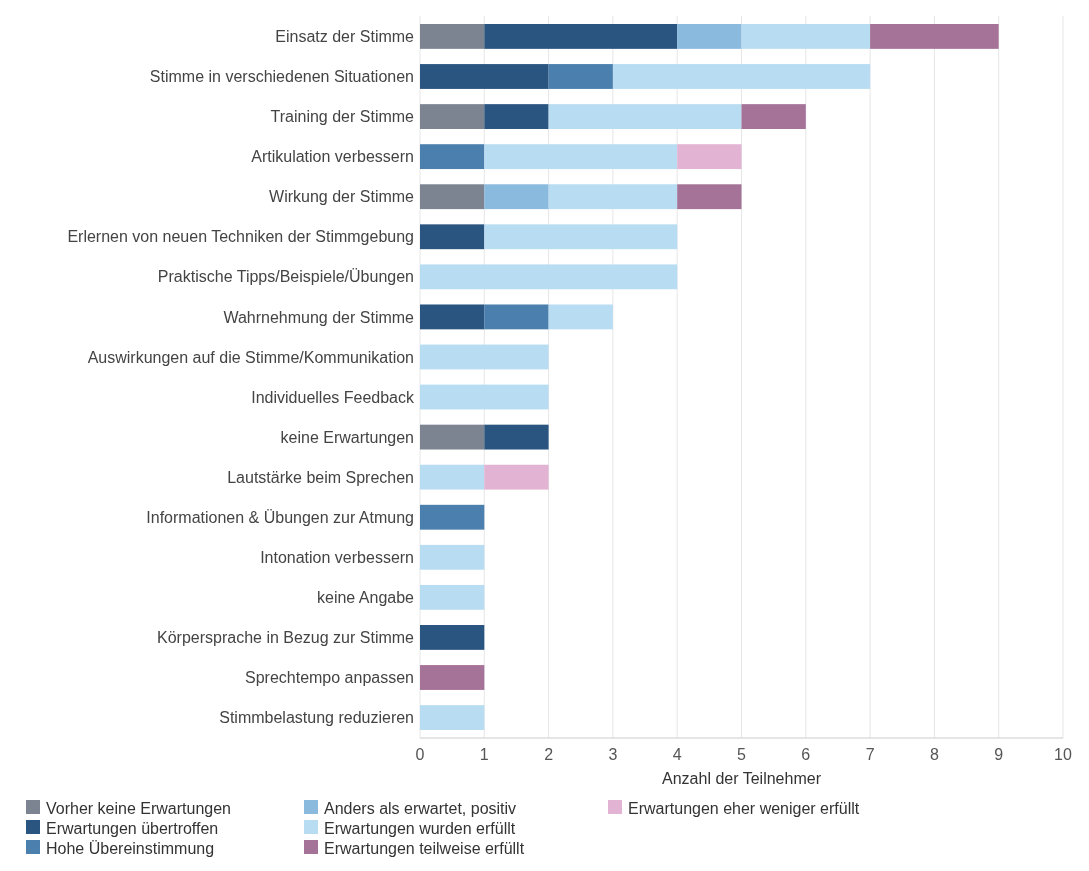 This screenshot has width=1089, height=871. Describe the element at coordinates (280, 517) in the screenshot. I see `y-tick-label: Informationen & Übungen zur Atmung` at that location.